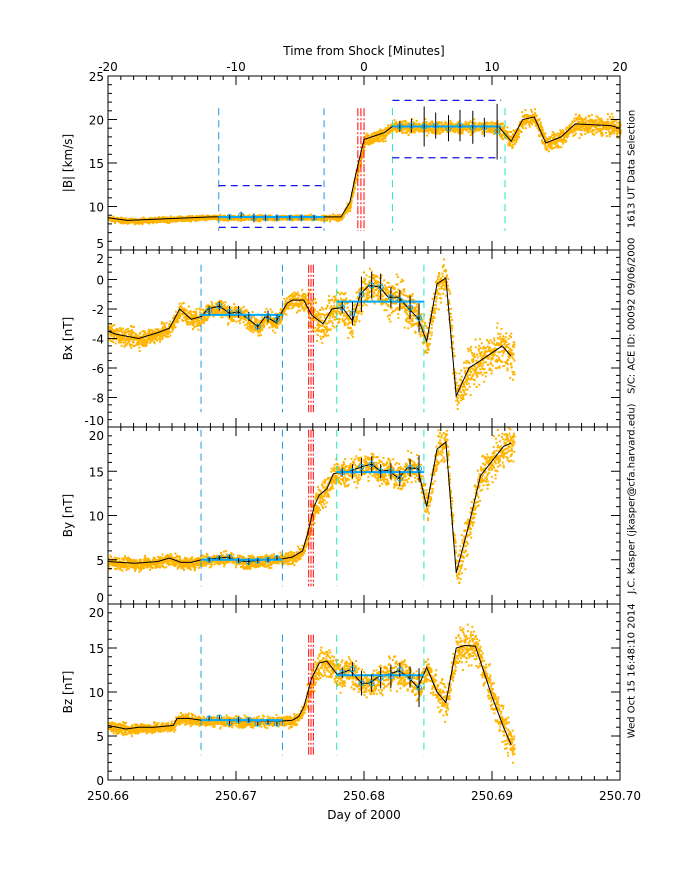  Describe the element at coordinates (365, 167) in the screenshot. I see `data-scatter` at that location.